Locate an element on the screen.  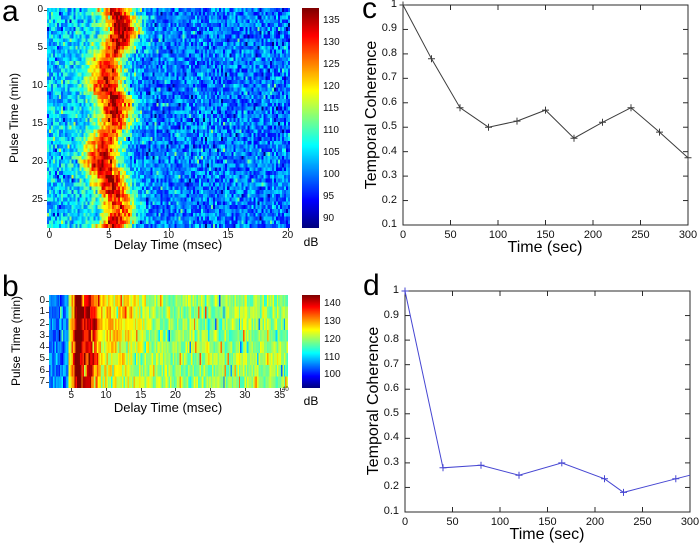
colorbar-tick-label: 140 is located at coordinates (332, 303).